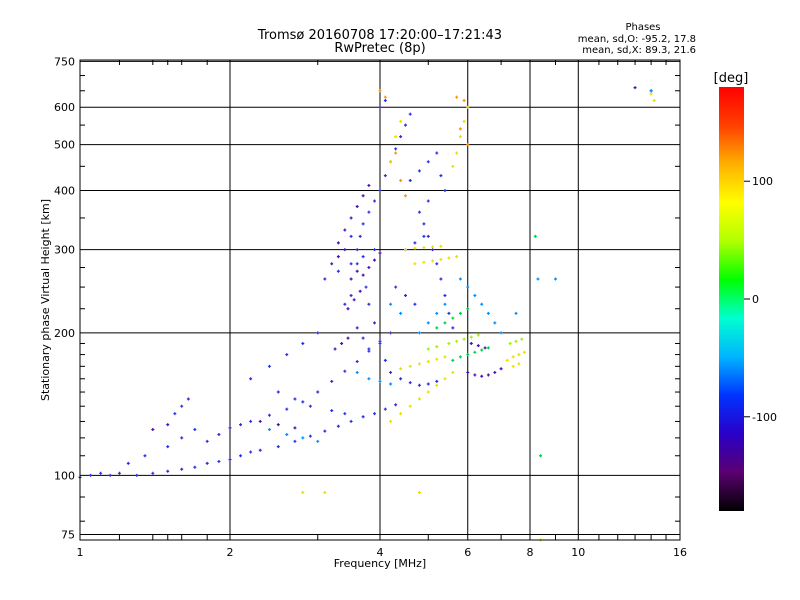  What do you see at coordinates (637, 39) in the screenshot?
I see `stats-o-line: mean, sd,O: -95.2, 17.8` at bounding box center [637, 39].